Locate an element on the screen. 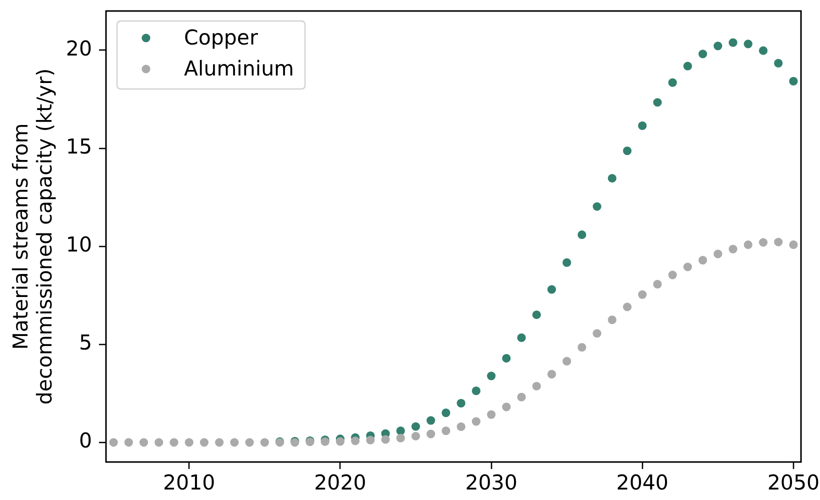 Image resolution: width=820 pixels, height=500 pixels. y-axis-title: Material streams from decommissioned capacity (kt/yr) is located at coordinates (32, 236).